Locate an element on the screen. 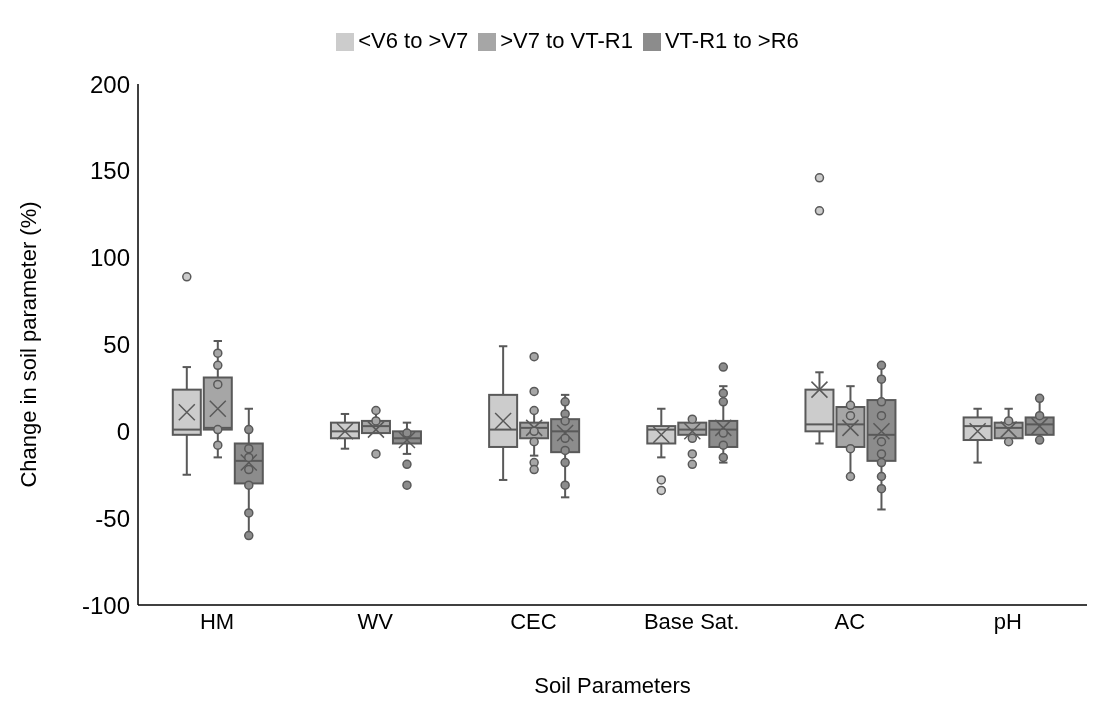 This screenshot has height=713, width=1105. x-tick-label: WV is located at coordinates (375, 621).